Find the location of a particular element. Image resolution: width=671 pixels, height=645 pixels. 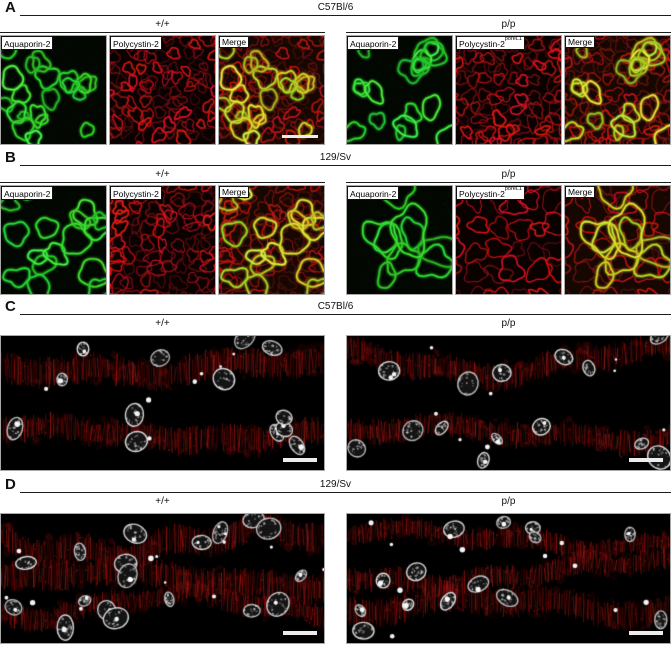

panel-d-header: D 129/Sv is located at coordinates (335, 485).